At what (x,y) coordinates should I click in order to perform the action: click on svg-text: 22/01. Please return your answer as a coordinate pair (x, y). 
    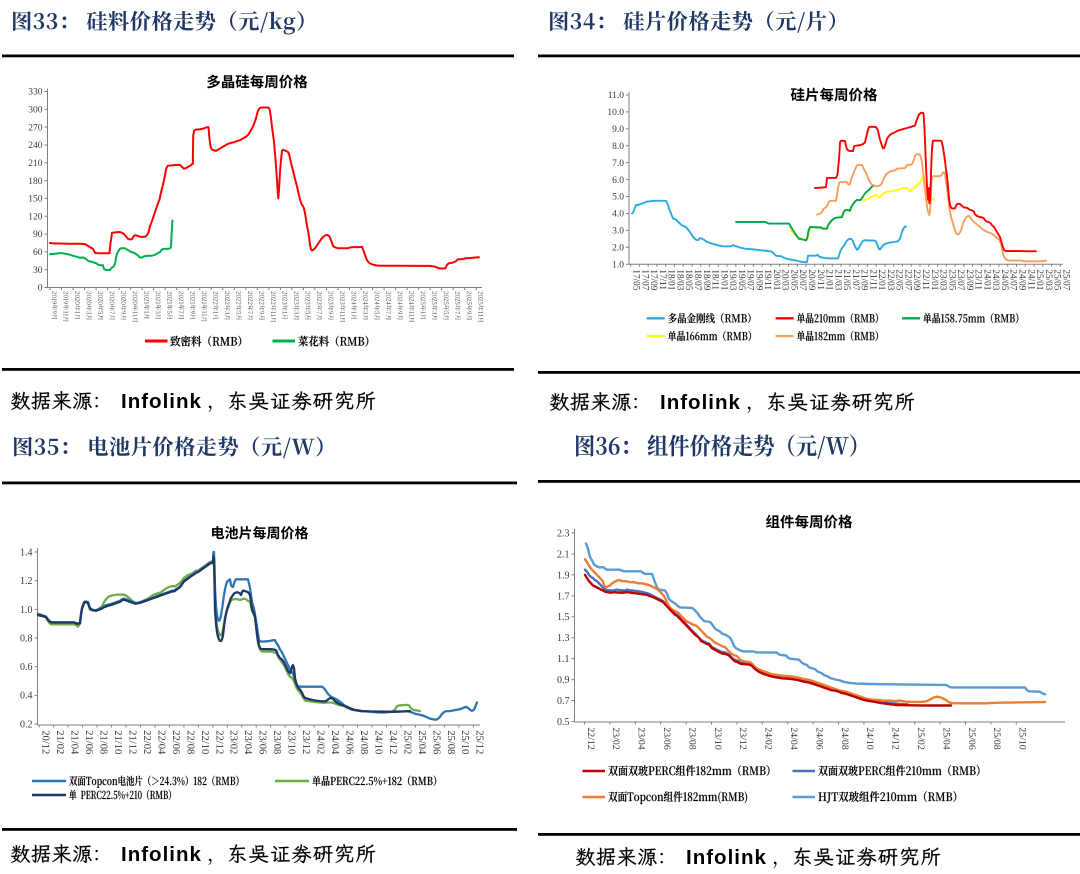
    Looking at the image, I should click on (882, 279).